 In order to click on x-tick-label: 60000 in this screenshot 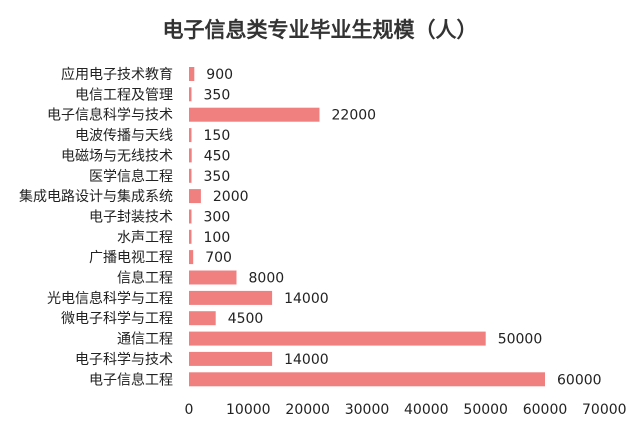, I will do `click(545, 410)`.